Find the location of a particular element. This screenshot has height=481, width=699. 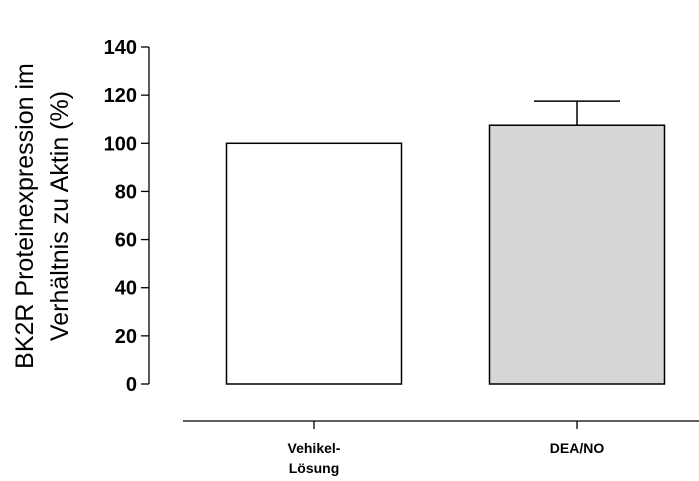

x-axis: Vehikel- Lösung DEA/NO is located at coordinates (441, 448).